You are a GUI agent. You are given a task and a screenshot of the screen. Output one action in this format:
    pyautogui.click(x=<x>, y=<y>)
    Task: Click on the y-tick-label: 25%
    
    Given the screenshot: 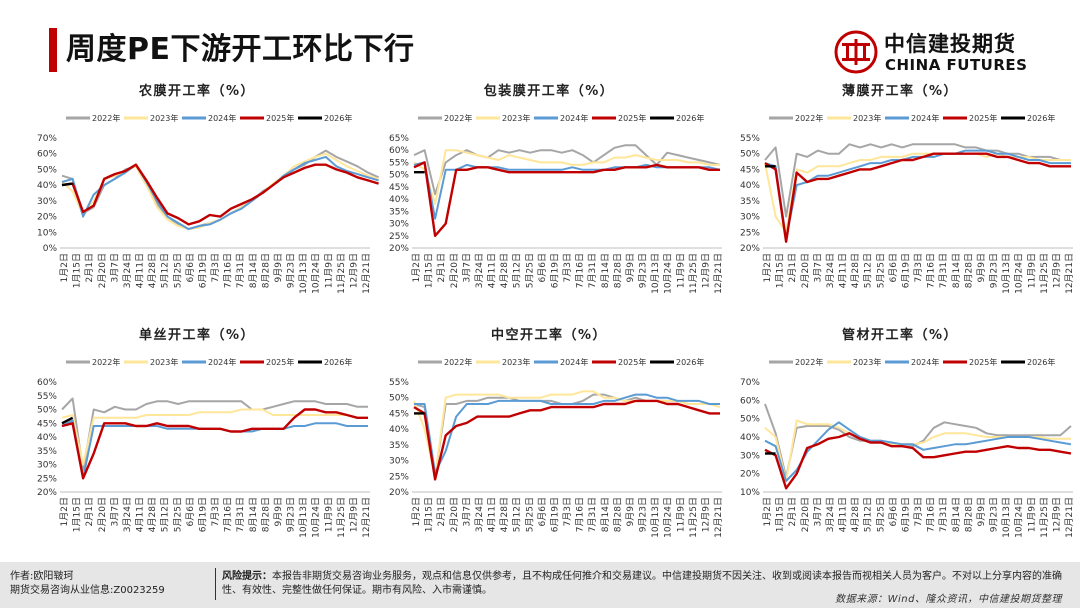 What is the action you would take?
    pyautogui.click(x=399, y=477)
    